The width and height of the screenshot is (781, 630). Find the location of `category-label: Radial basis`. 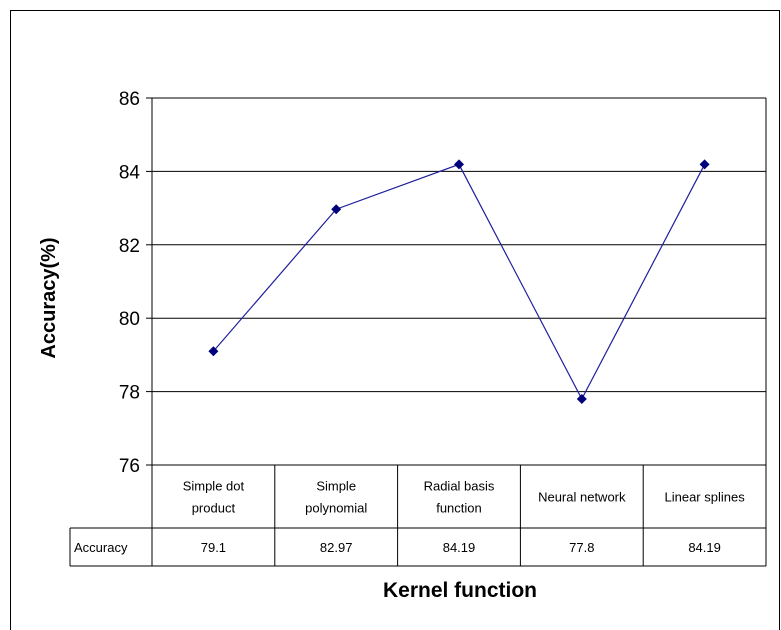

category-label: Radial basis is located at coordinates (459, 486).